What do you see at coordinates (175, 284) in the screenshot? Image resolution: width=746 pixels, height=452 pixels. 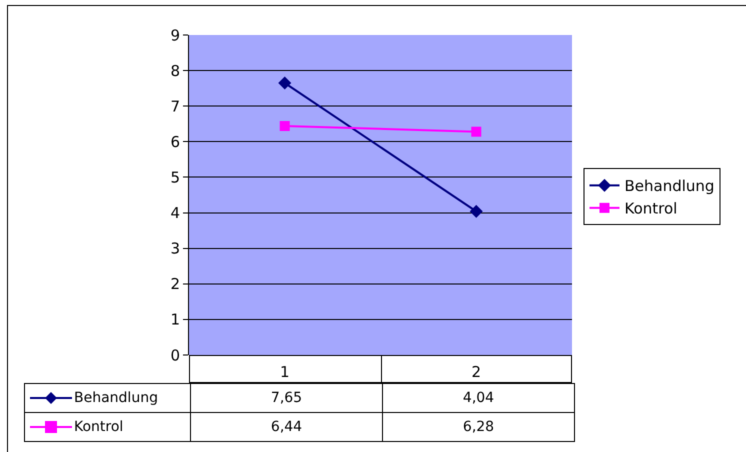 I see `y-tick-label: 2` at bounding box center [175, 284].